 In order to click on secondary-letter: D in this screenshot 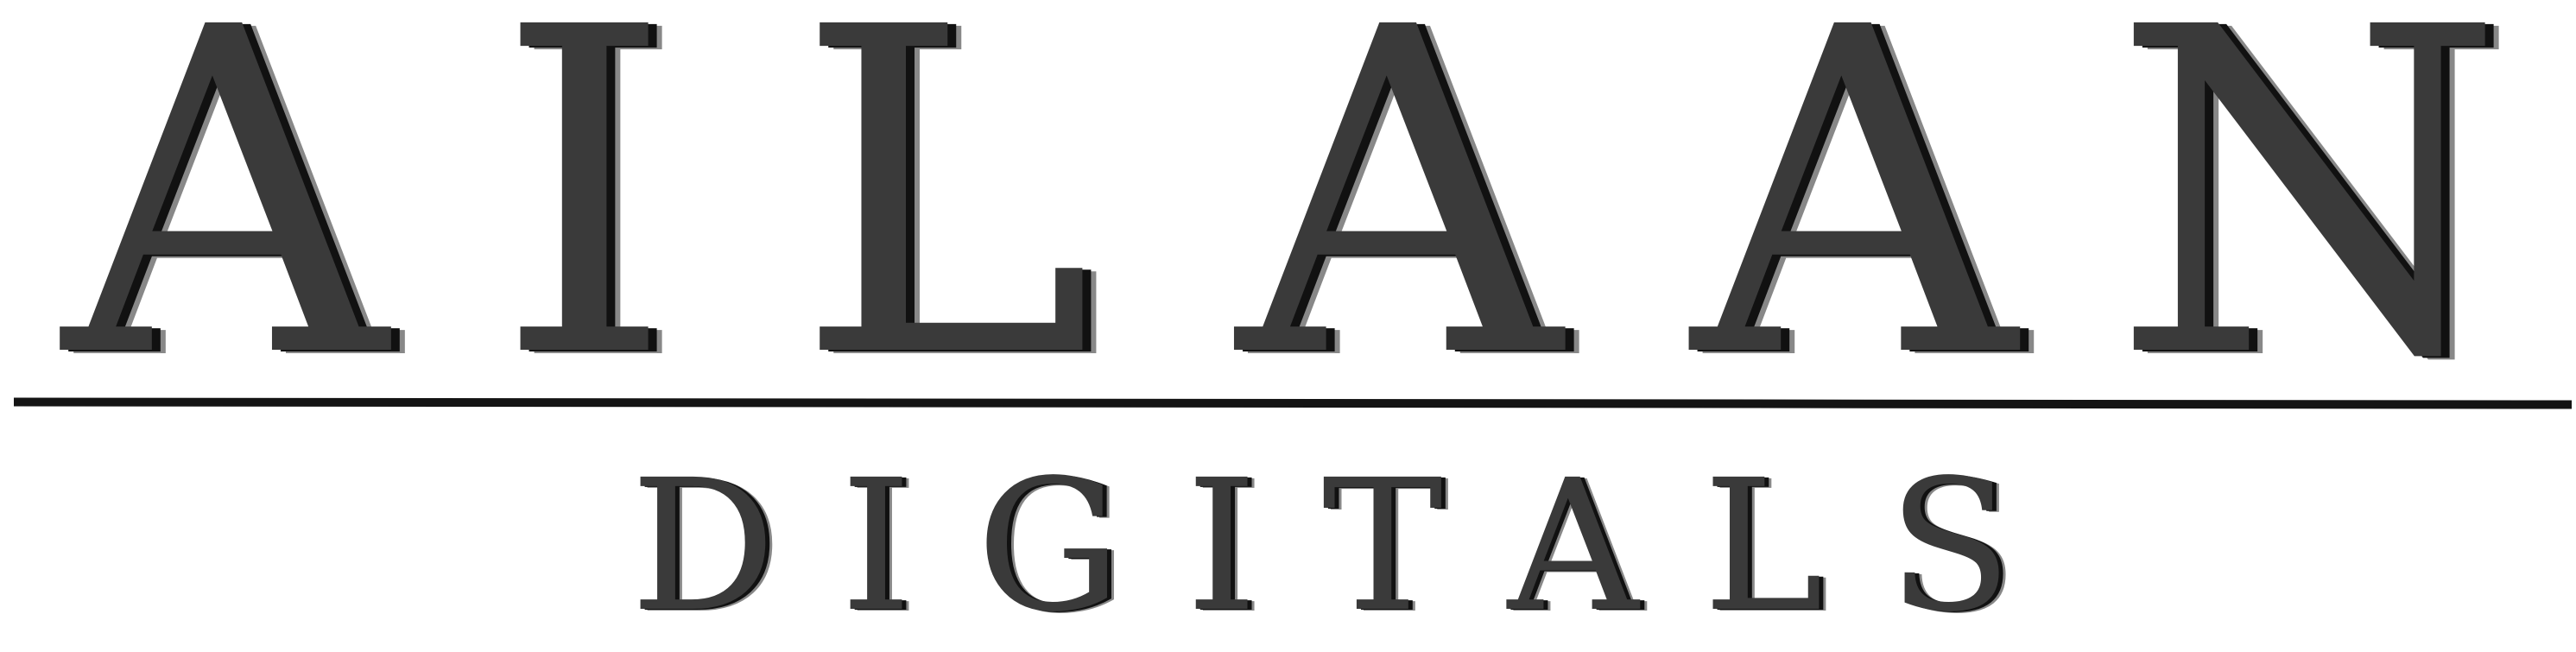, I will do `click(703, 546)`.